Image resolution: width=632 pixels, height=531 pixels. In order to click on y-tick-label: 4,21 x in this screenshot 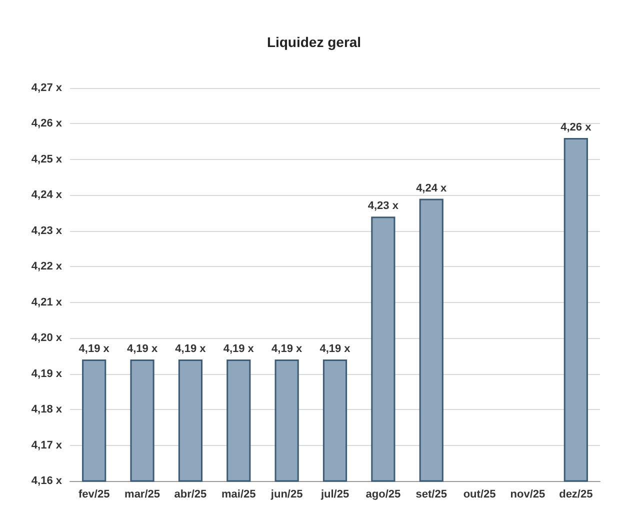, I will do `click(47, 302)`.